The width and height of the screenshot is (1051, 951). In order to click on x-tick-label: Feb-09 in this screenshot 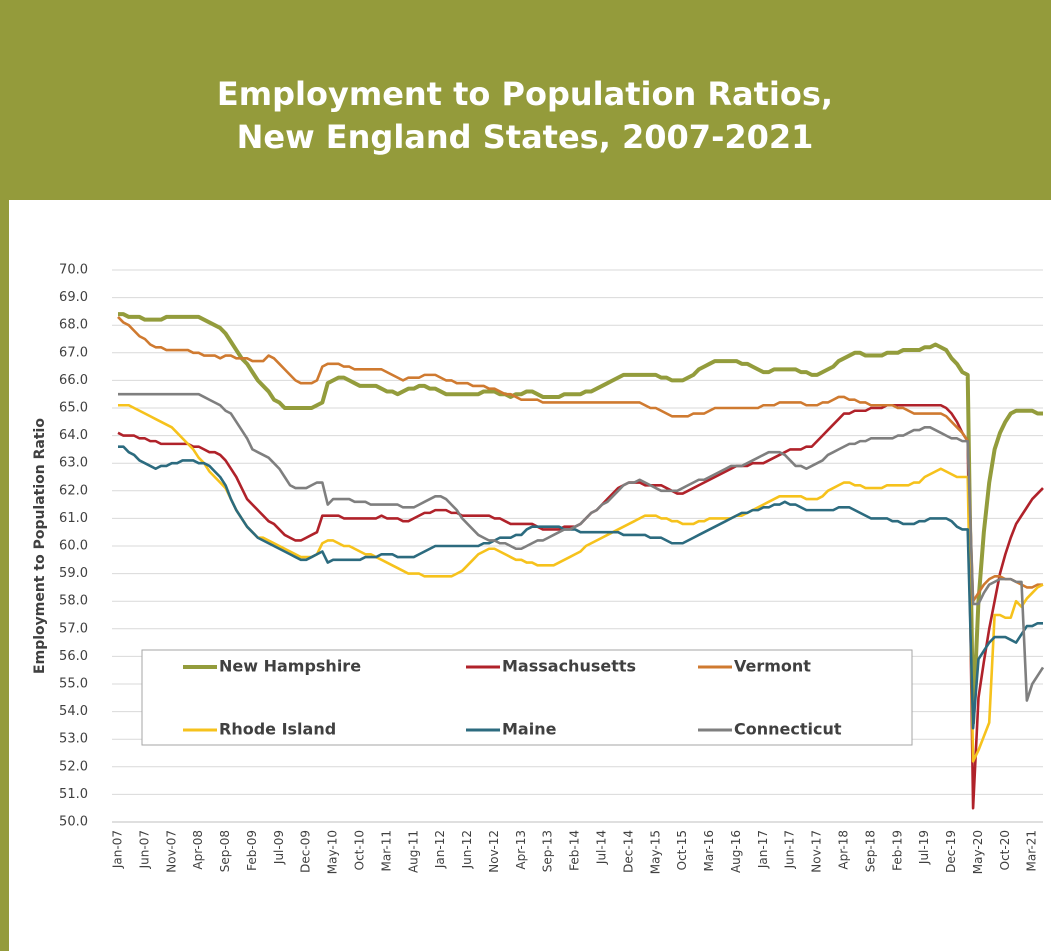, I will do `click(252, 850)`.